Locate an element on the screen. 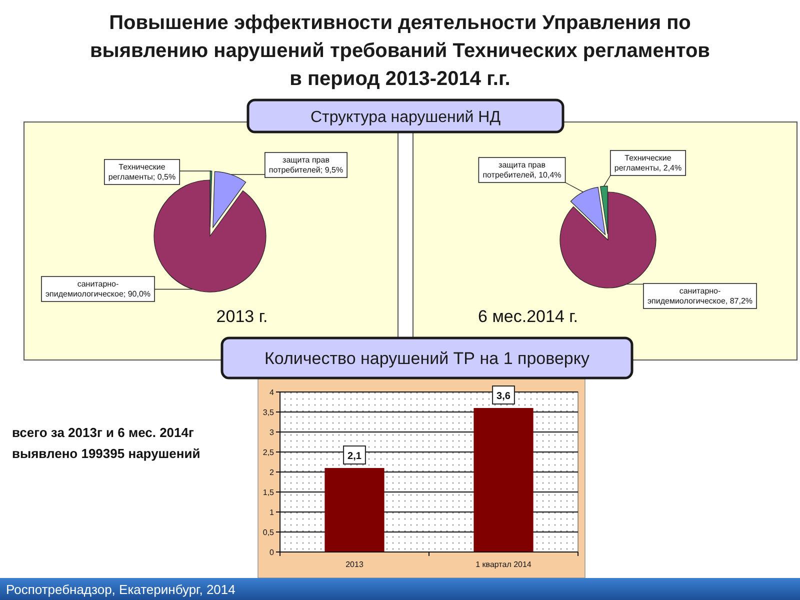  text: 6 мес.2014 г. is located at coordinates (528, 316).